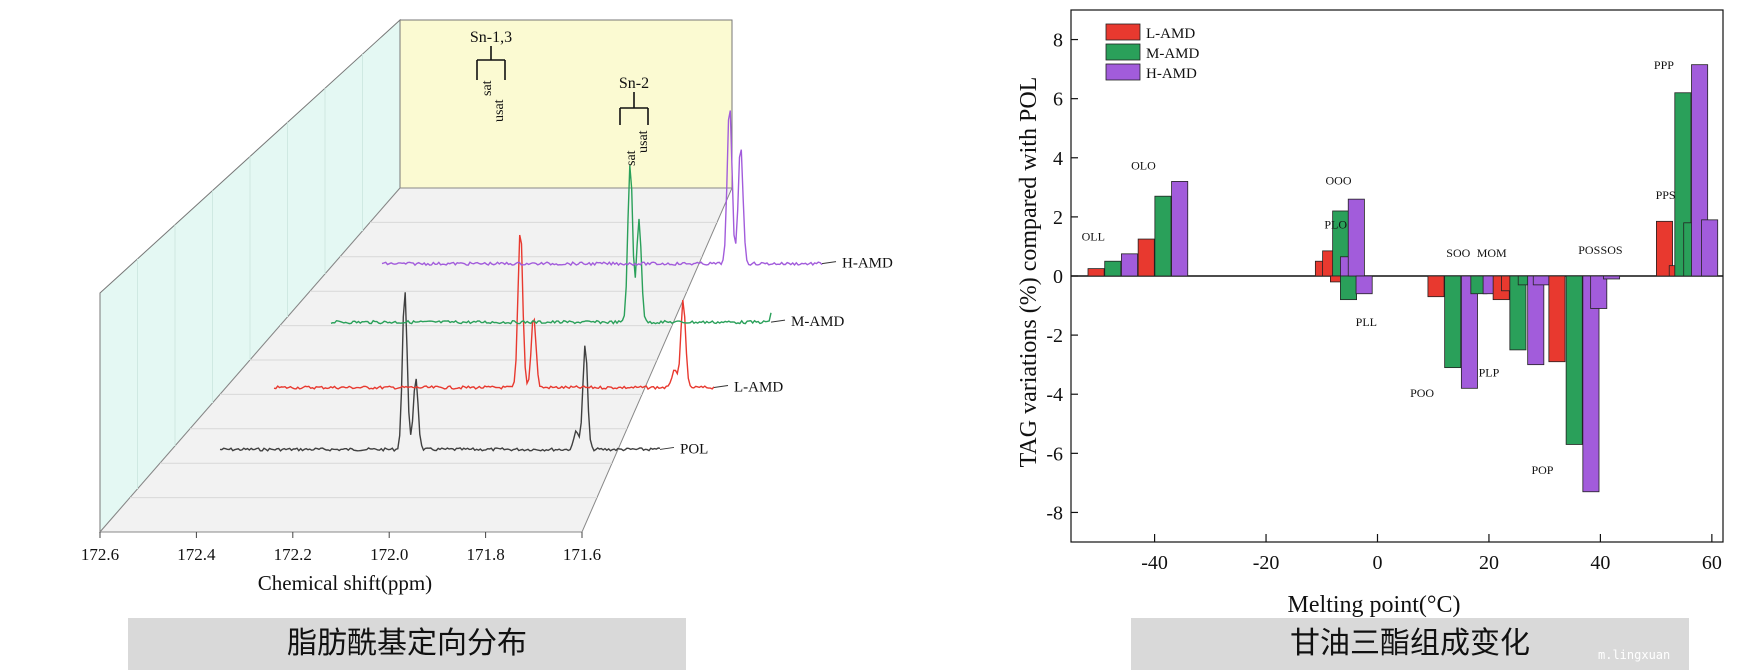 This screenshot has width=1743, height=670. I want to click on legend-label: H-AMD, so click(1171, 74).